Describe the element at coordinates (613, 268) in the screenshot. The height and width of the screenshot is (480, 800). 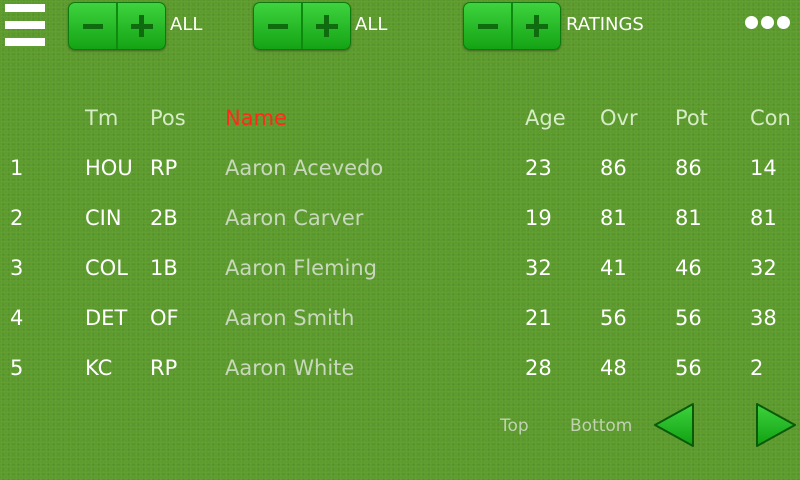
I see `row-ovr: 41` at that location.